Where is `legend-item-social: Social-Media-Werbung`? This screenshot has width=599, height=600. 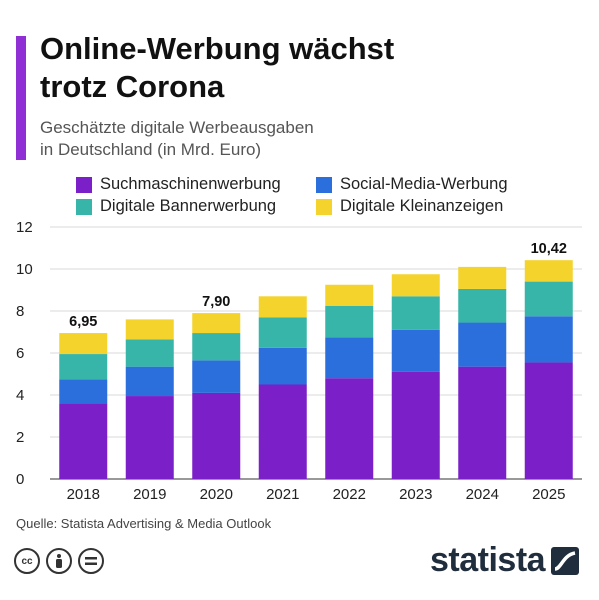 legend-item-social: Social-Media-Werbung is located at coordinates (412, 184).